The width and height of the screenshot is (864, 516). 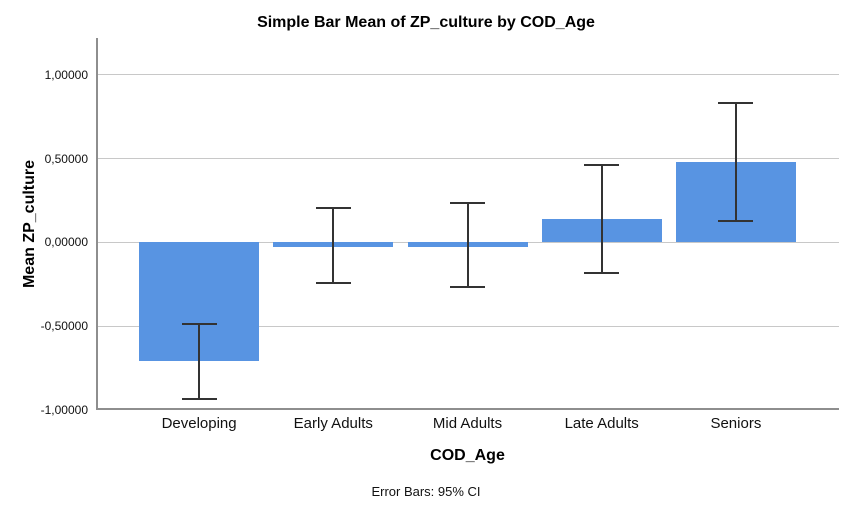 What do you see at coordinates (66, 242) in the screenshot?
I see `y-tick-label: 0,00000` at bounding box center [66, 242].